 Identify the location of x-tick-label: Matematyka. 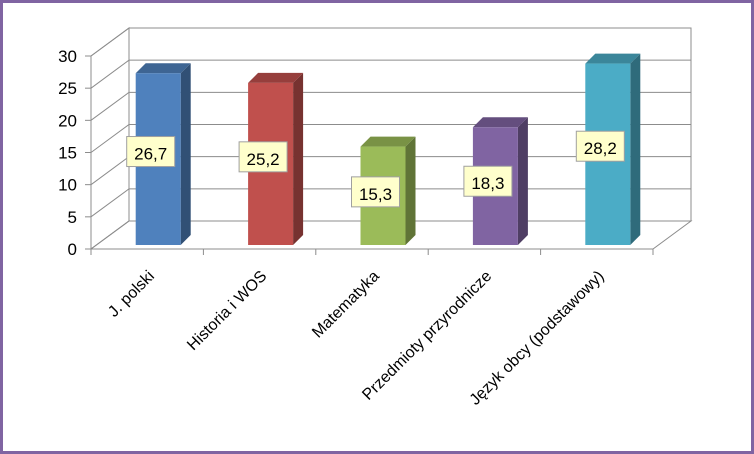
(346, 305).